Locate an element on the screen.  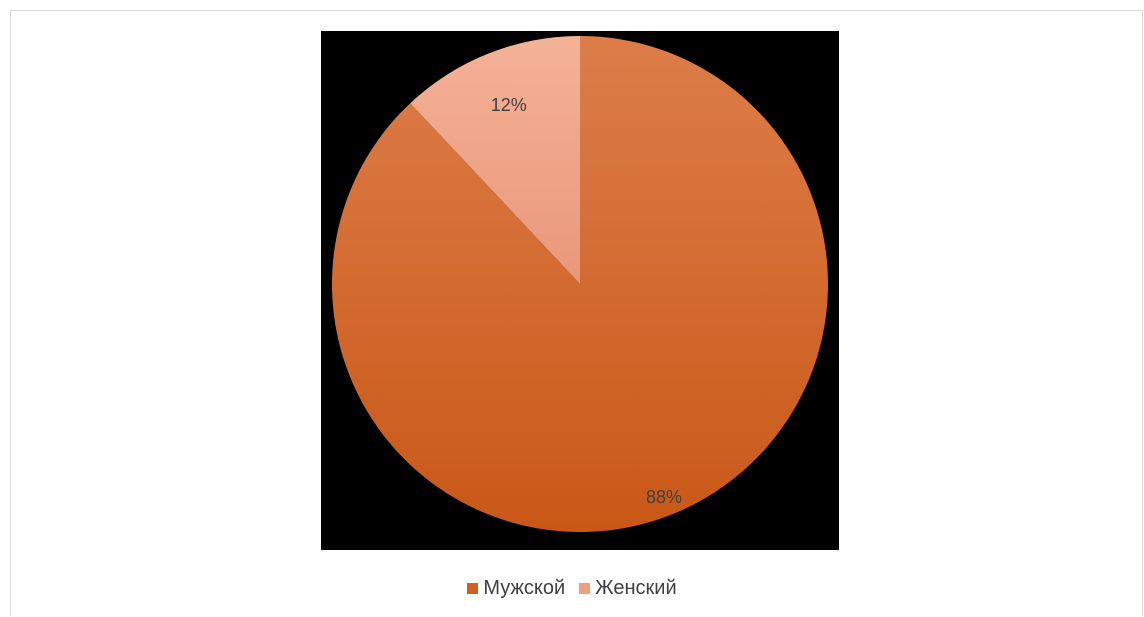
legend-swatch-male is located at coordinates (473, 588).